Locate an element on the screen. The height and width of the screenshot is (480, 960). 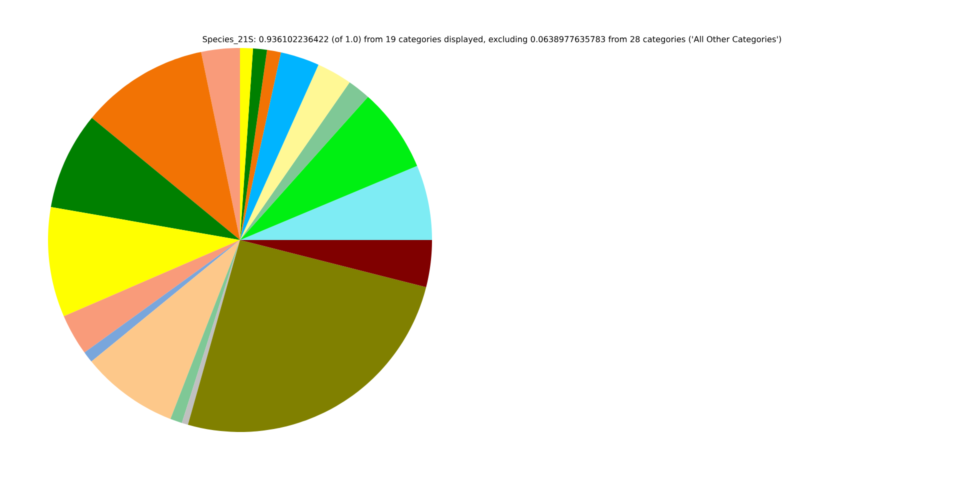
text: Species_21S: 0.936102236422 (of 1.0) from 19 categories displayed, excluding 0.0638977635783 from 28 categories ('All Other Categories') is located at coordinates (491, 40).